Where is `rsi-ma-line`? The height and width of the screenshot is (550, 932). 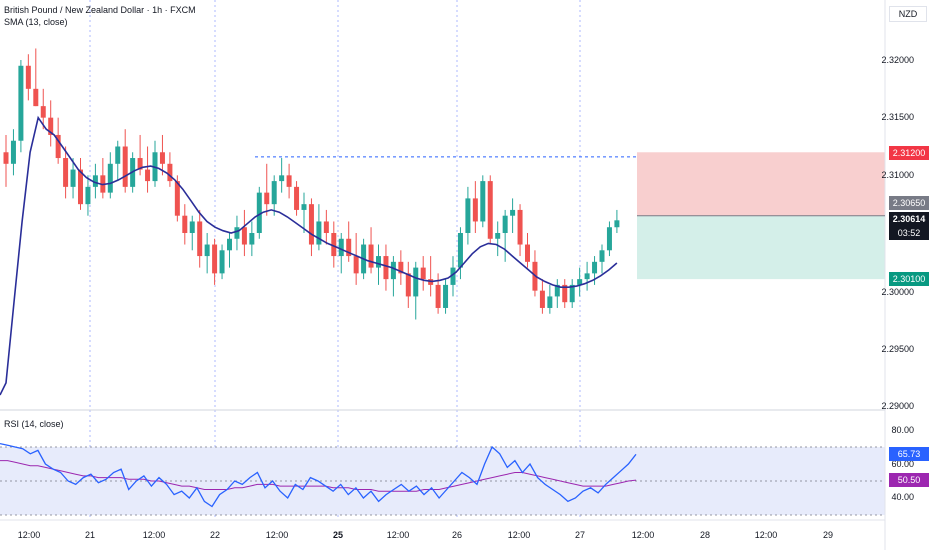
rsi-ma-line is located at coordinates (318, 476).